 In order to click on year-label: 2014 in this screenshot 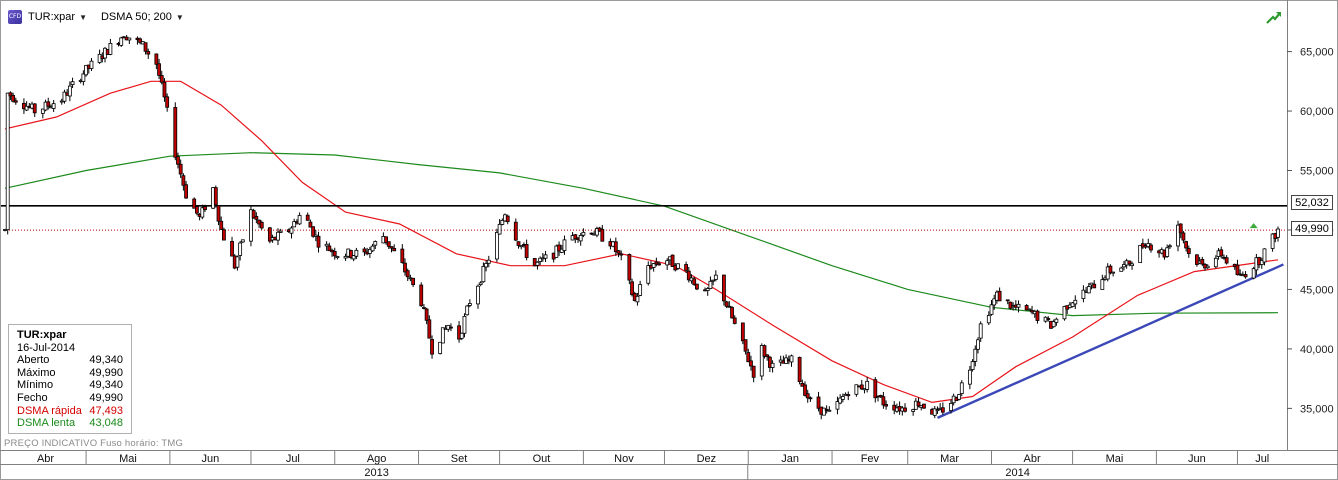, I will do `click(1017, 473)`.